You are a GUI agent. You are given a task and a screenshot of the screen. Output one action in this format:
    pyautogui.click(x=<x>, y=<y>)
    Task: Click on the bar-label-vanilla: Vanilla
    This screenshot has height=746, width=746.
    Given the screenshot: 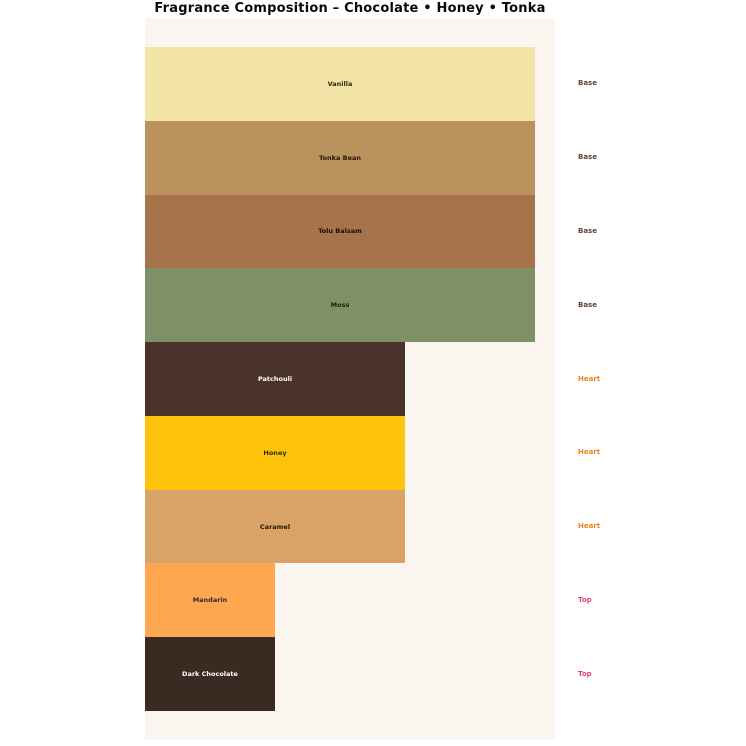 What is the action you would take?
    pyautogui.click(x=340, y=83)
    